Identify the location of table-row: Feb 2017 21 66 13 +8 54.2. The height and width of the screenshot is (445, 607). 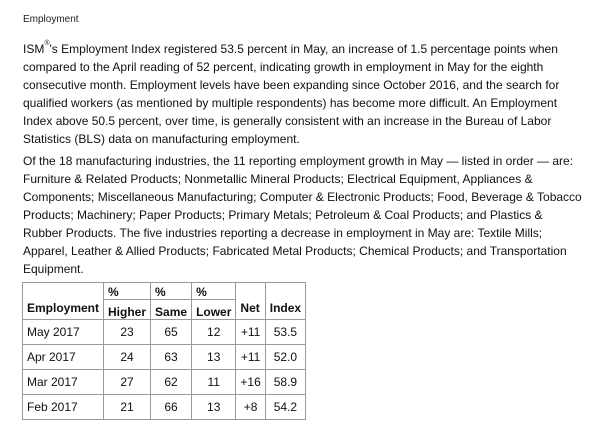
(164, 407).